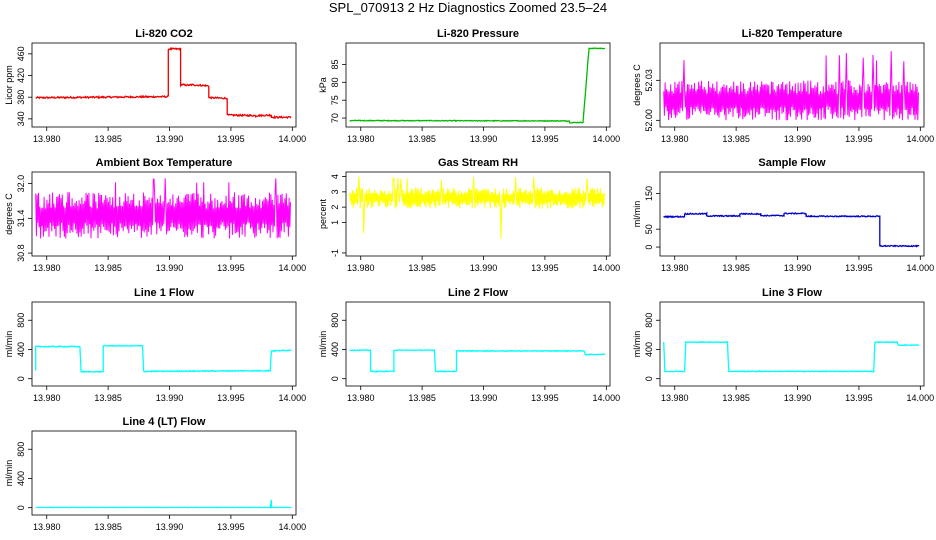  Describe the element at coordinates (649, 193) in the screenshot. I see `y-tick-label: 150` at that location.